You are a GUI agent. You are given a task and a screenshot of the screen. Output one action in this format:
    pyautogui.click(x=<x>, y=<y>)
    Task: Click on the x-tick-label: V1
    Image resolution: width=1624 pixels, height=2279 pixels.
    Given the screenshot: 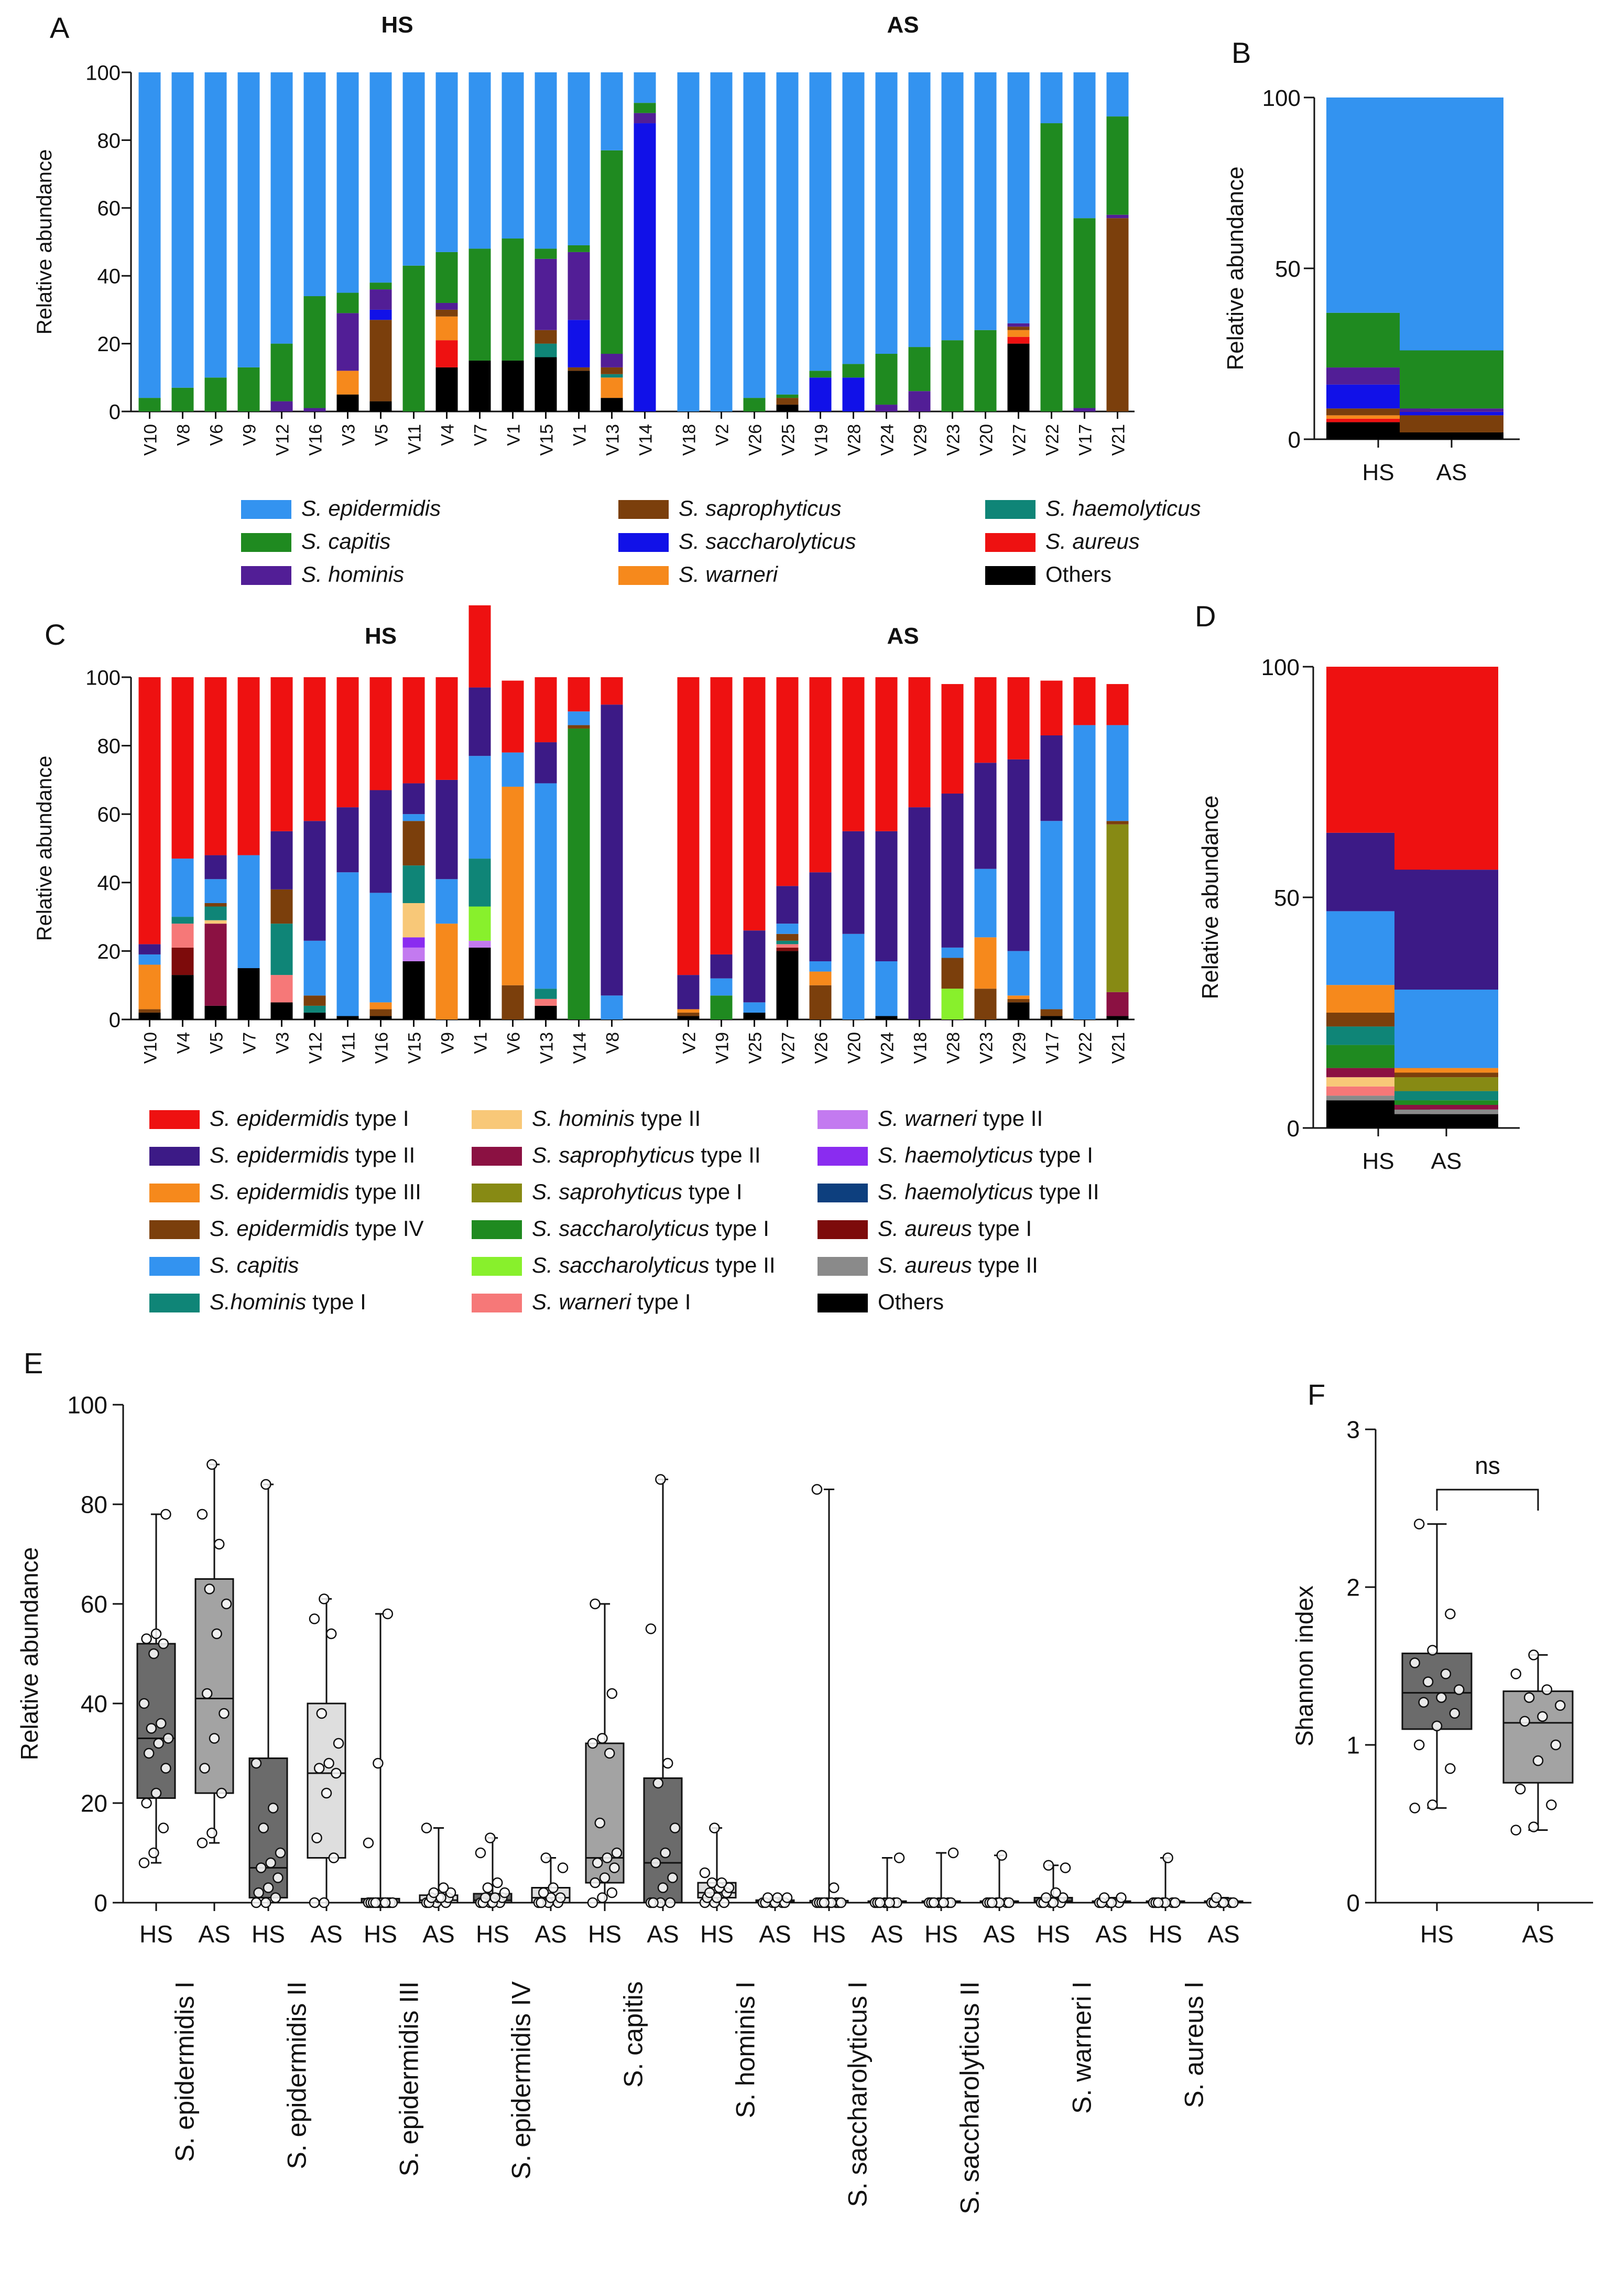 What is the action you would take?
    pyautogui.click(x=481, y=1043)
    